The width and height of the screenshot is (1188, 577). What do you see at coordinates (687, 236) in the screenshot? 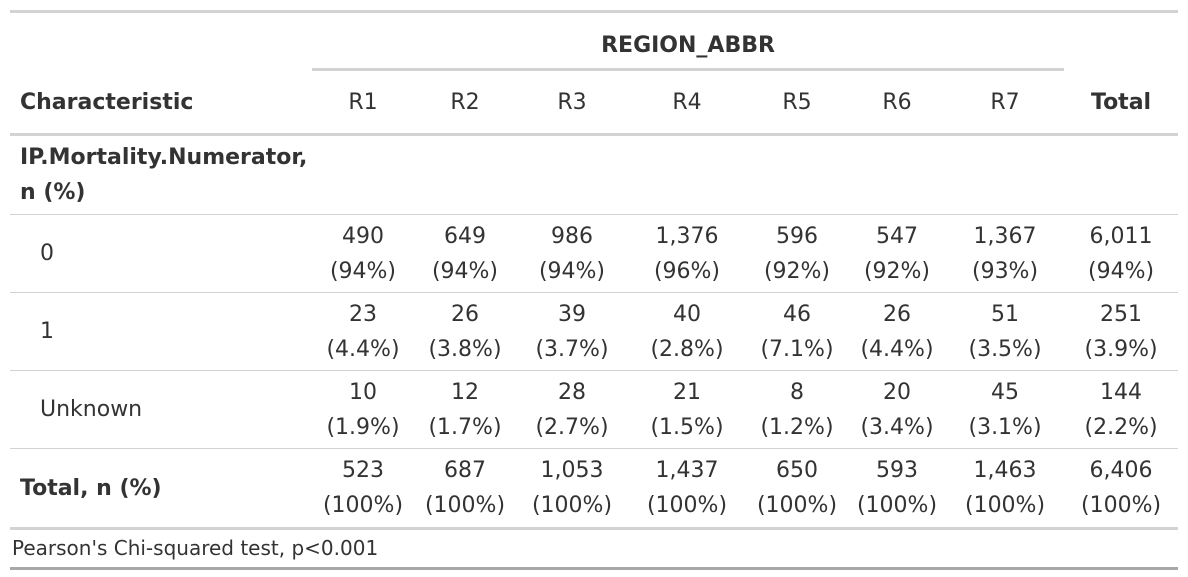
I see `cell-count: 1,376` at bounding box center [687, 236].